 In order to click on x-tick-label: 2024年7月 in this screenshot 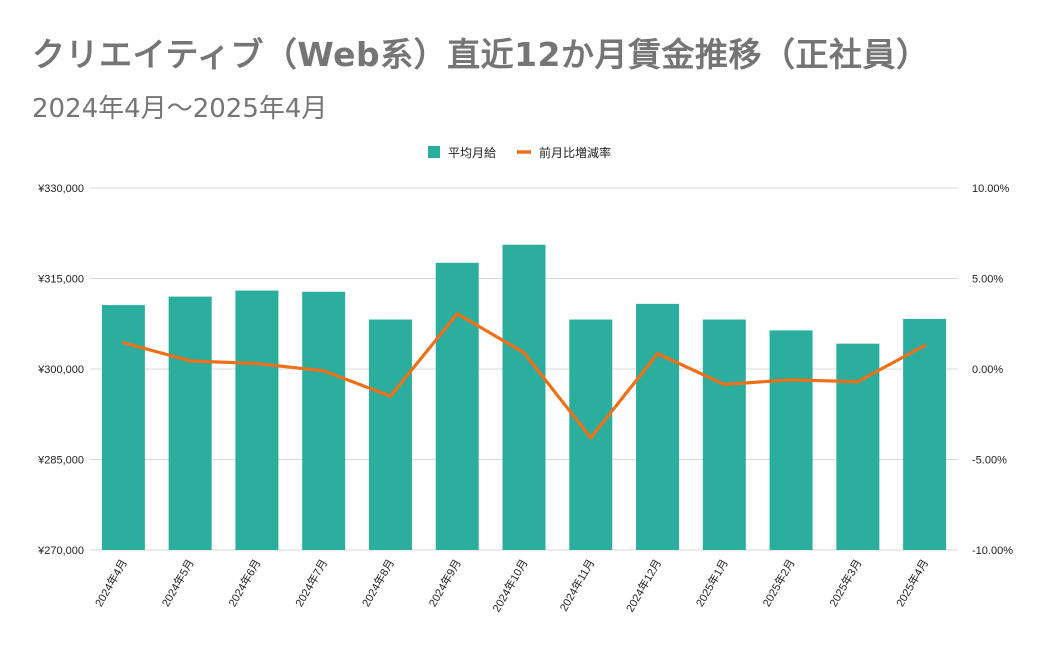, I will do `click(311, 583)`.